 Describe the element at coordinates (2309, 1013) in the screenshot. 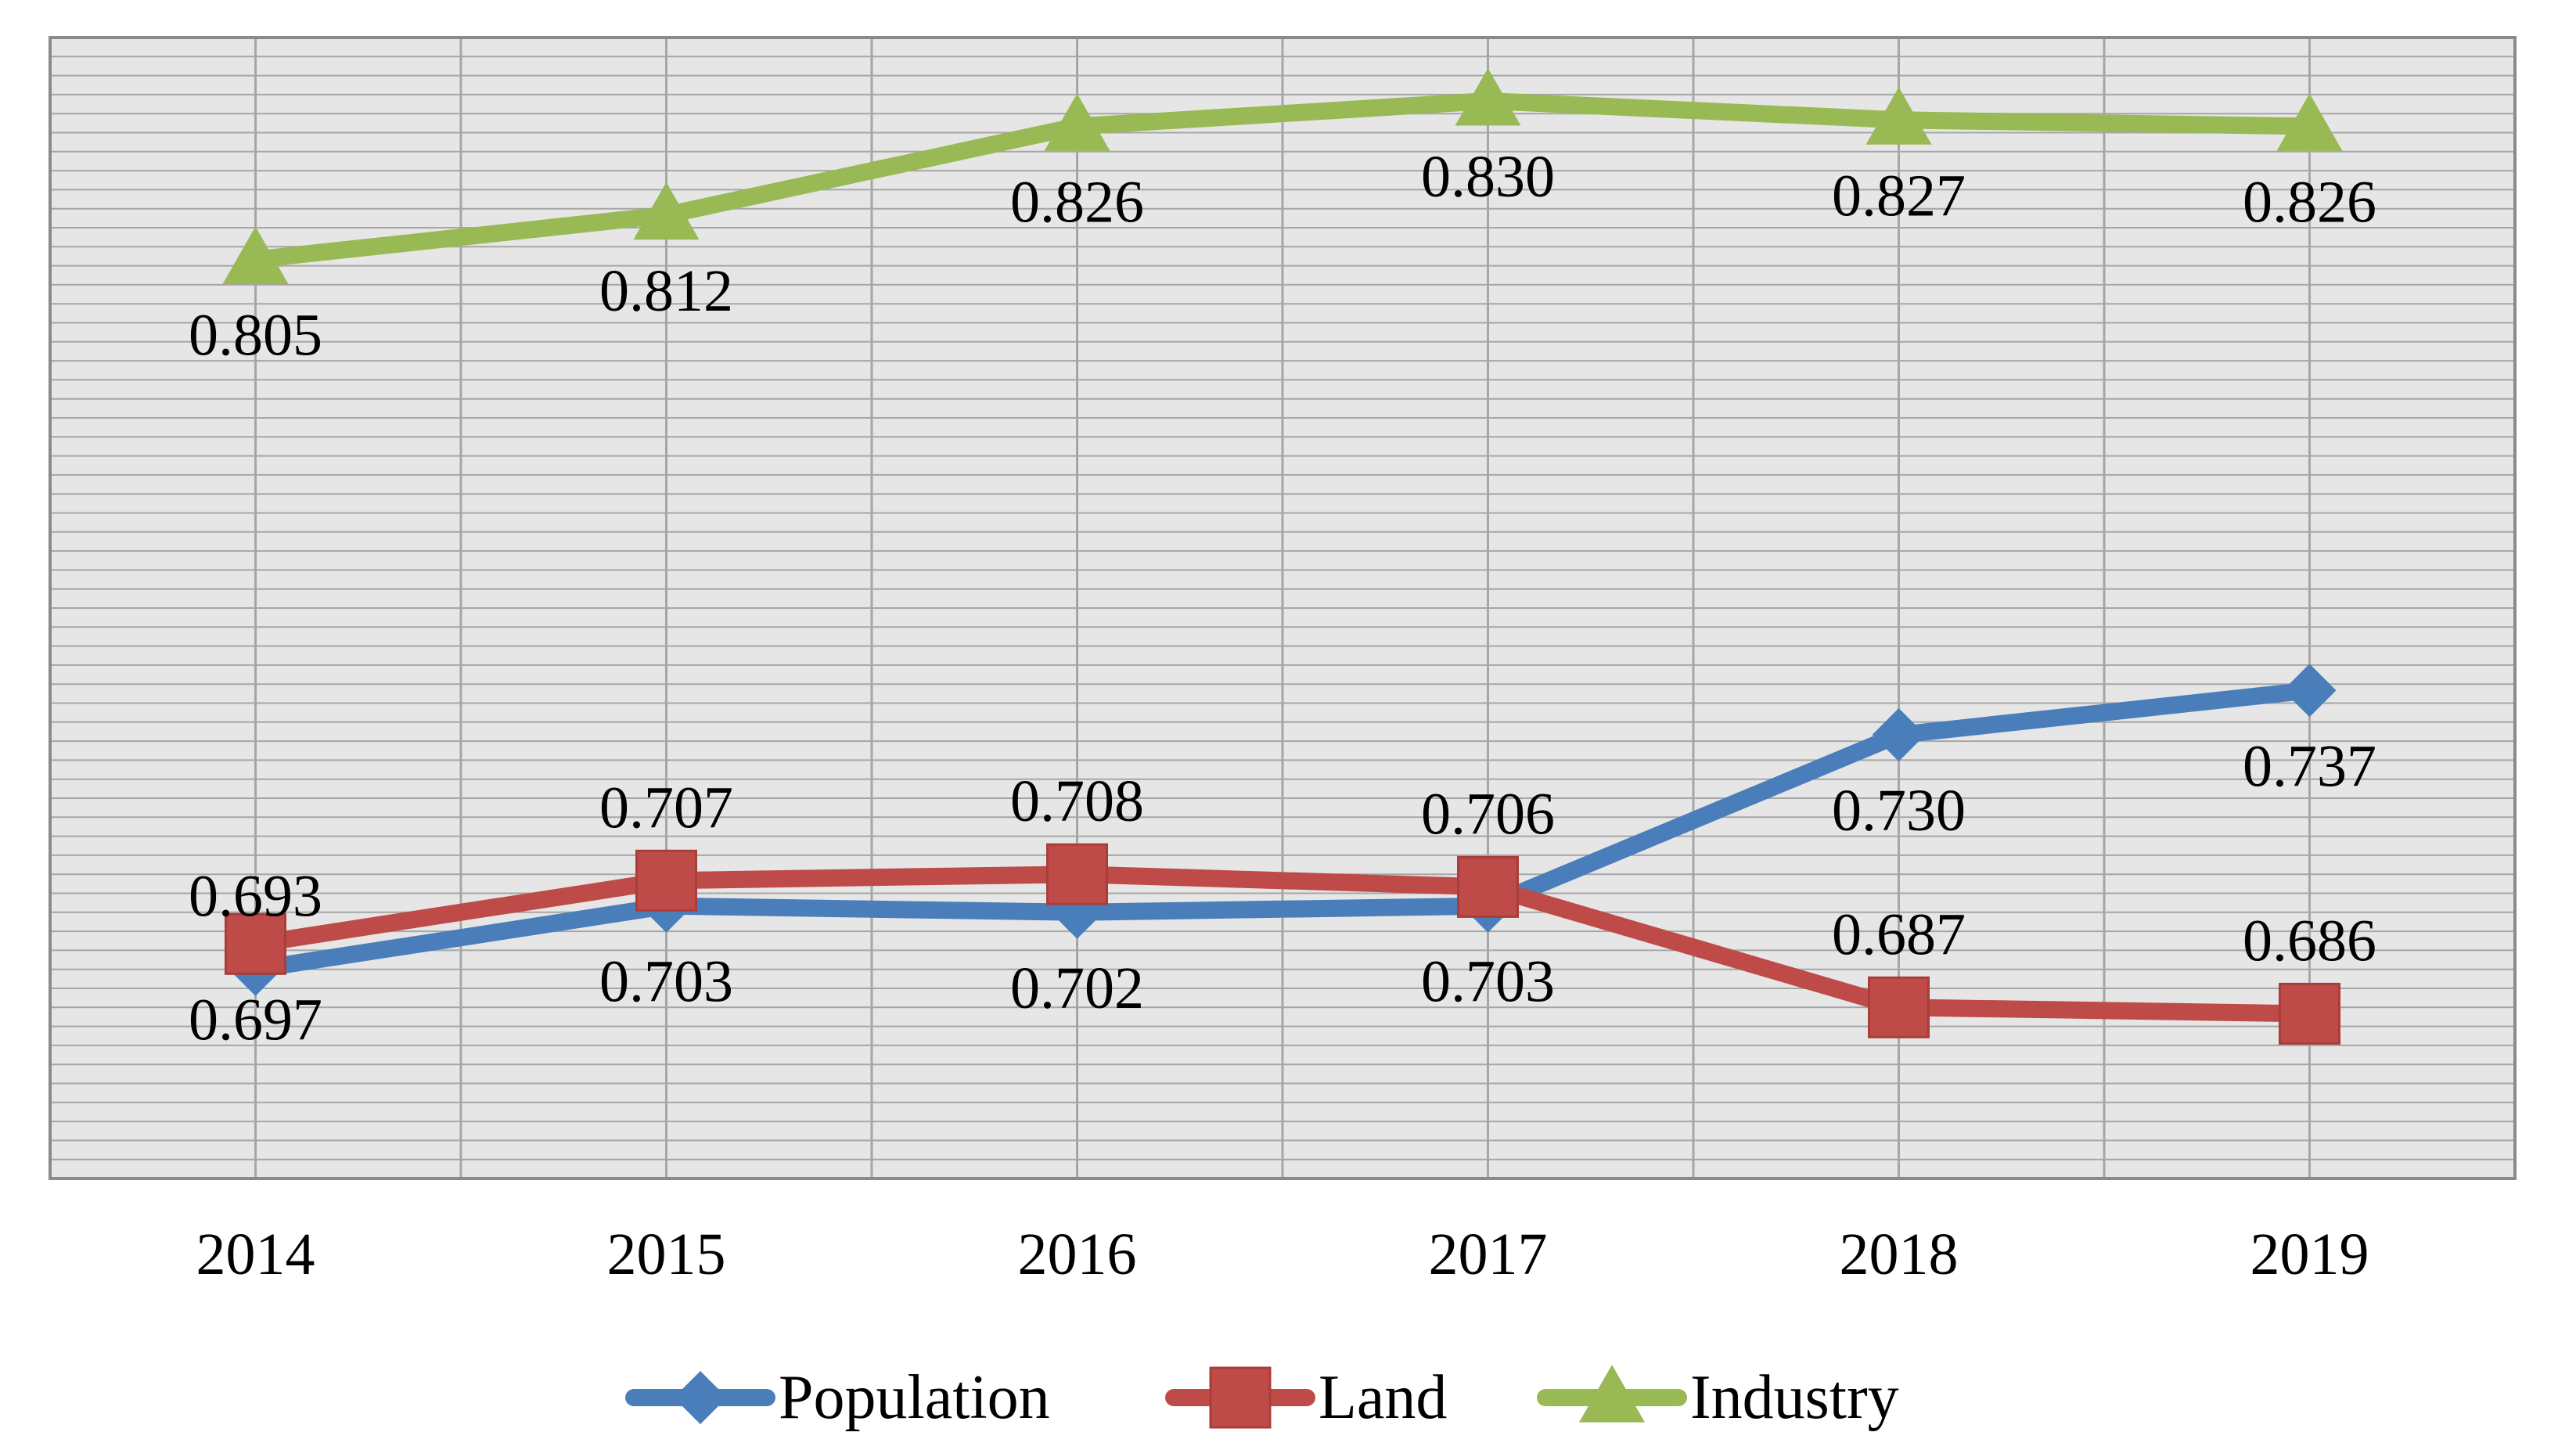

I see `land-marker-2019` at that location.